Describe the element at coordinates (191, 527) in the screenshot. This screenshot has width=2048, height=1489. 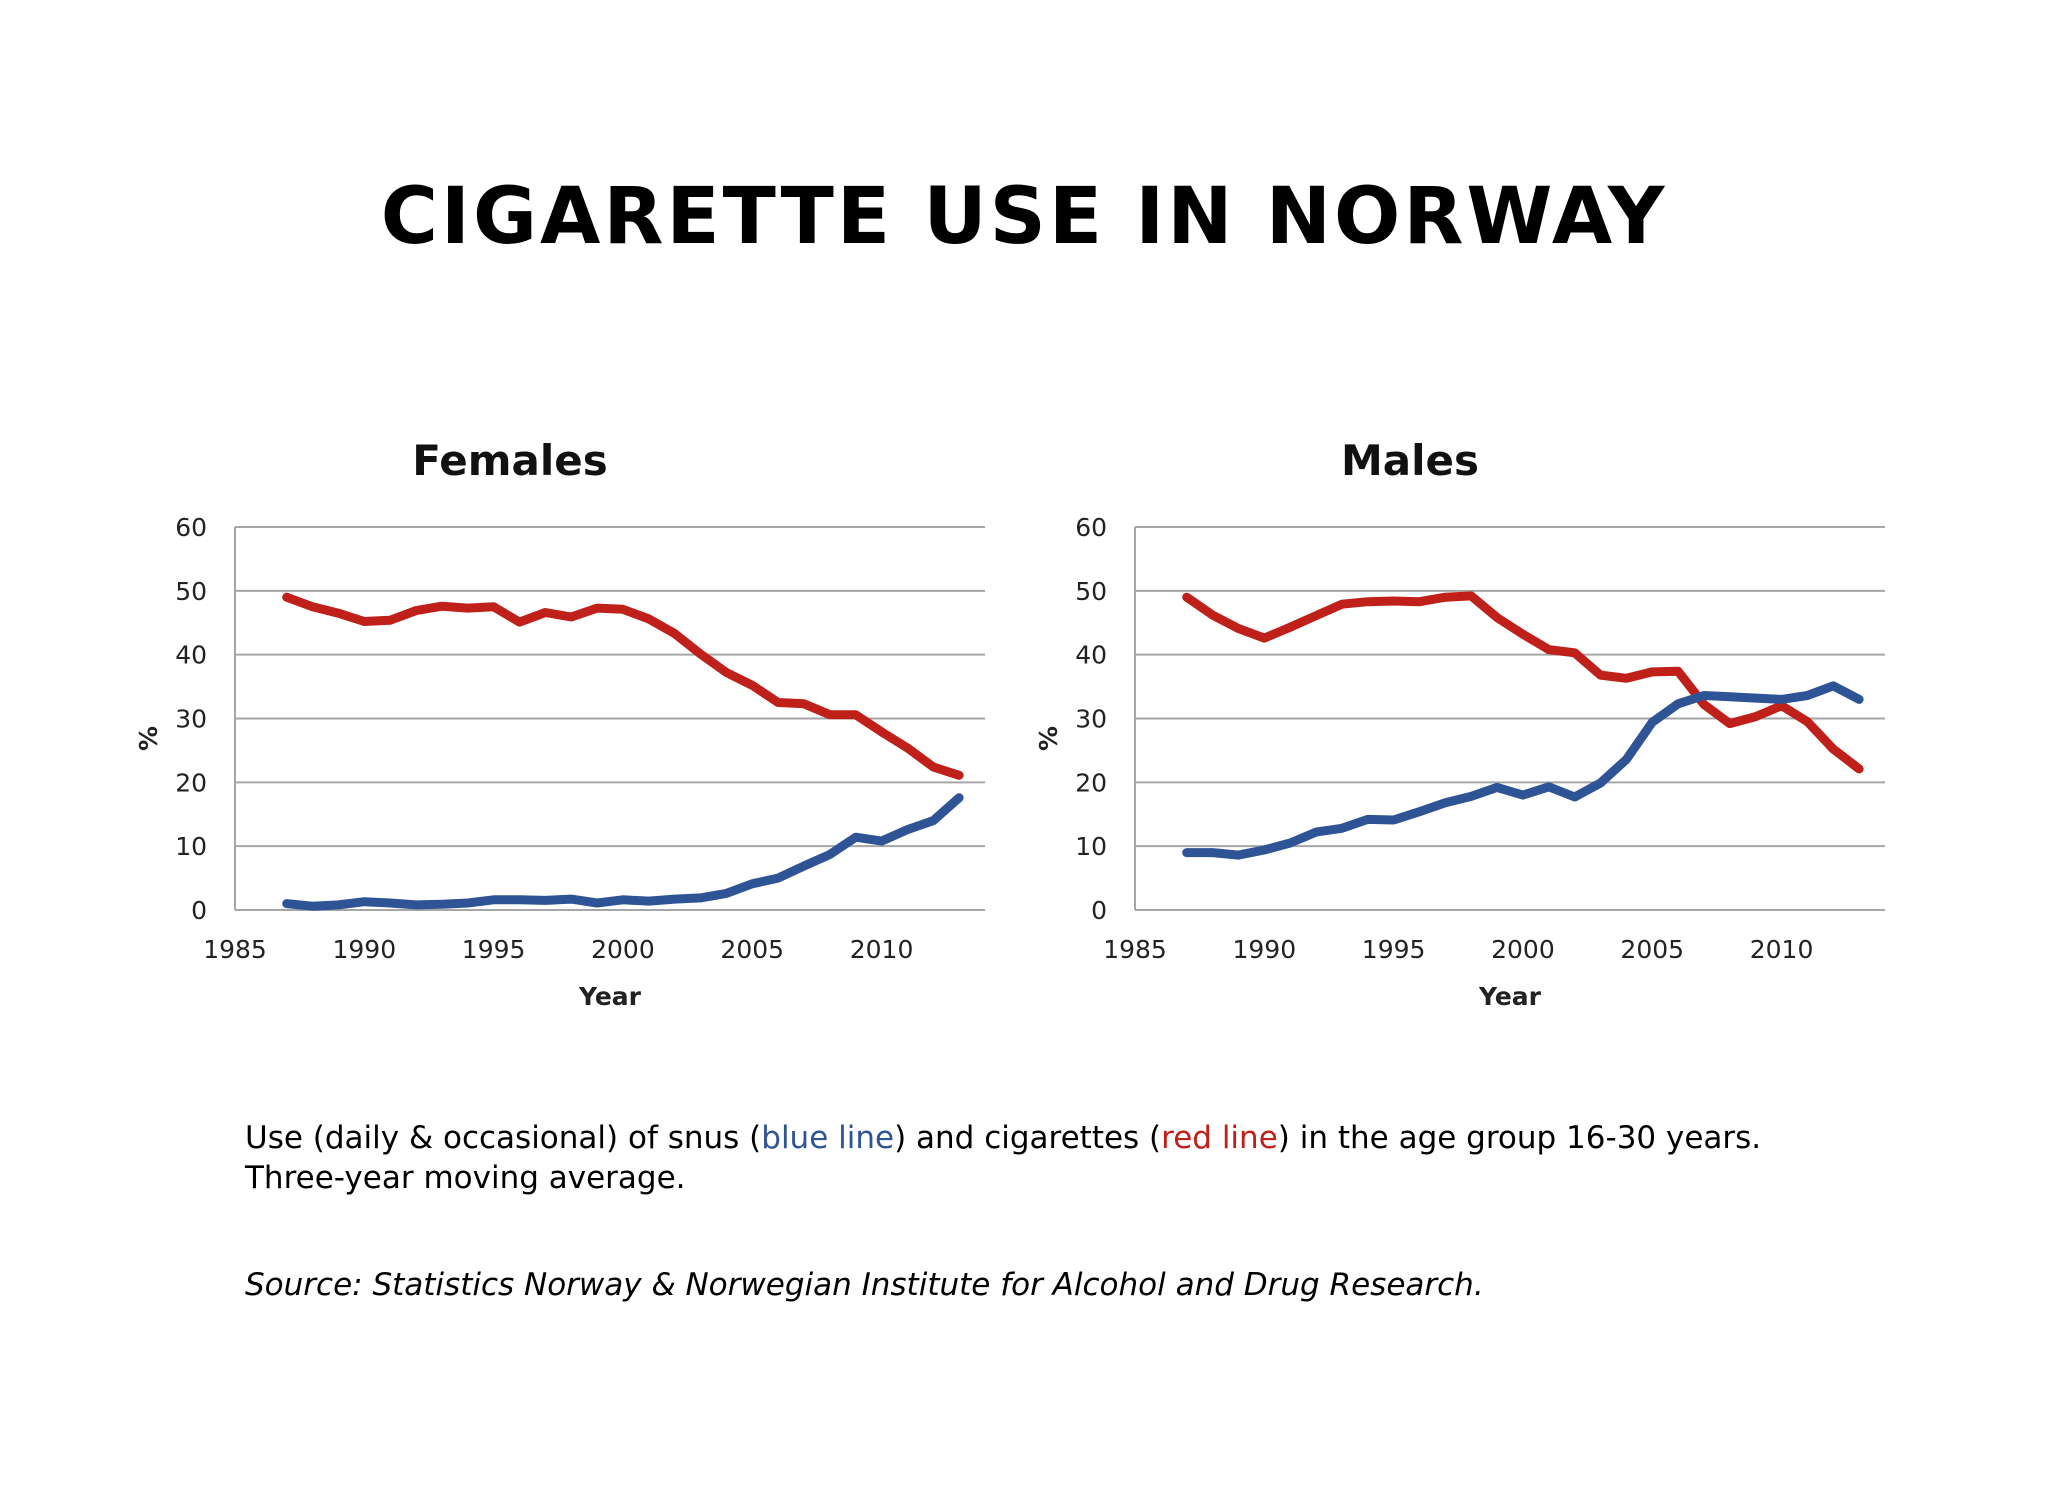
I see `y-tick-label-60: 60` at that location.